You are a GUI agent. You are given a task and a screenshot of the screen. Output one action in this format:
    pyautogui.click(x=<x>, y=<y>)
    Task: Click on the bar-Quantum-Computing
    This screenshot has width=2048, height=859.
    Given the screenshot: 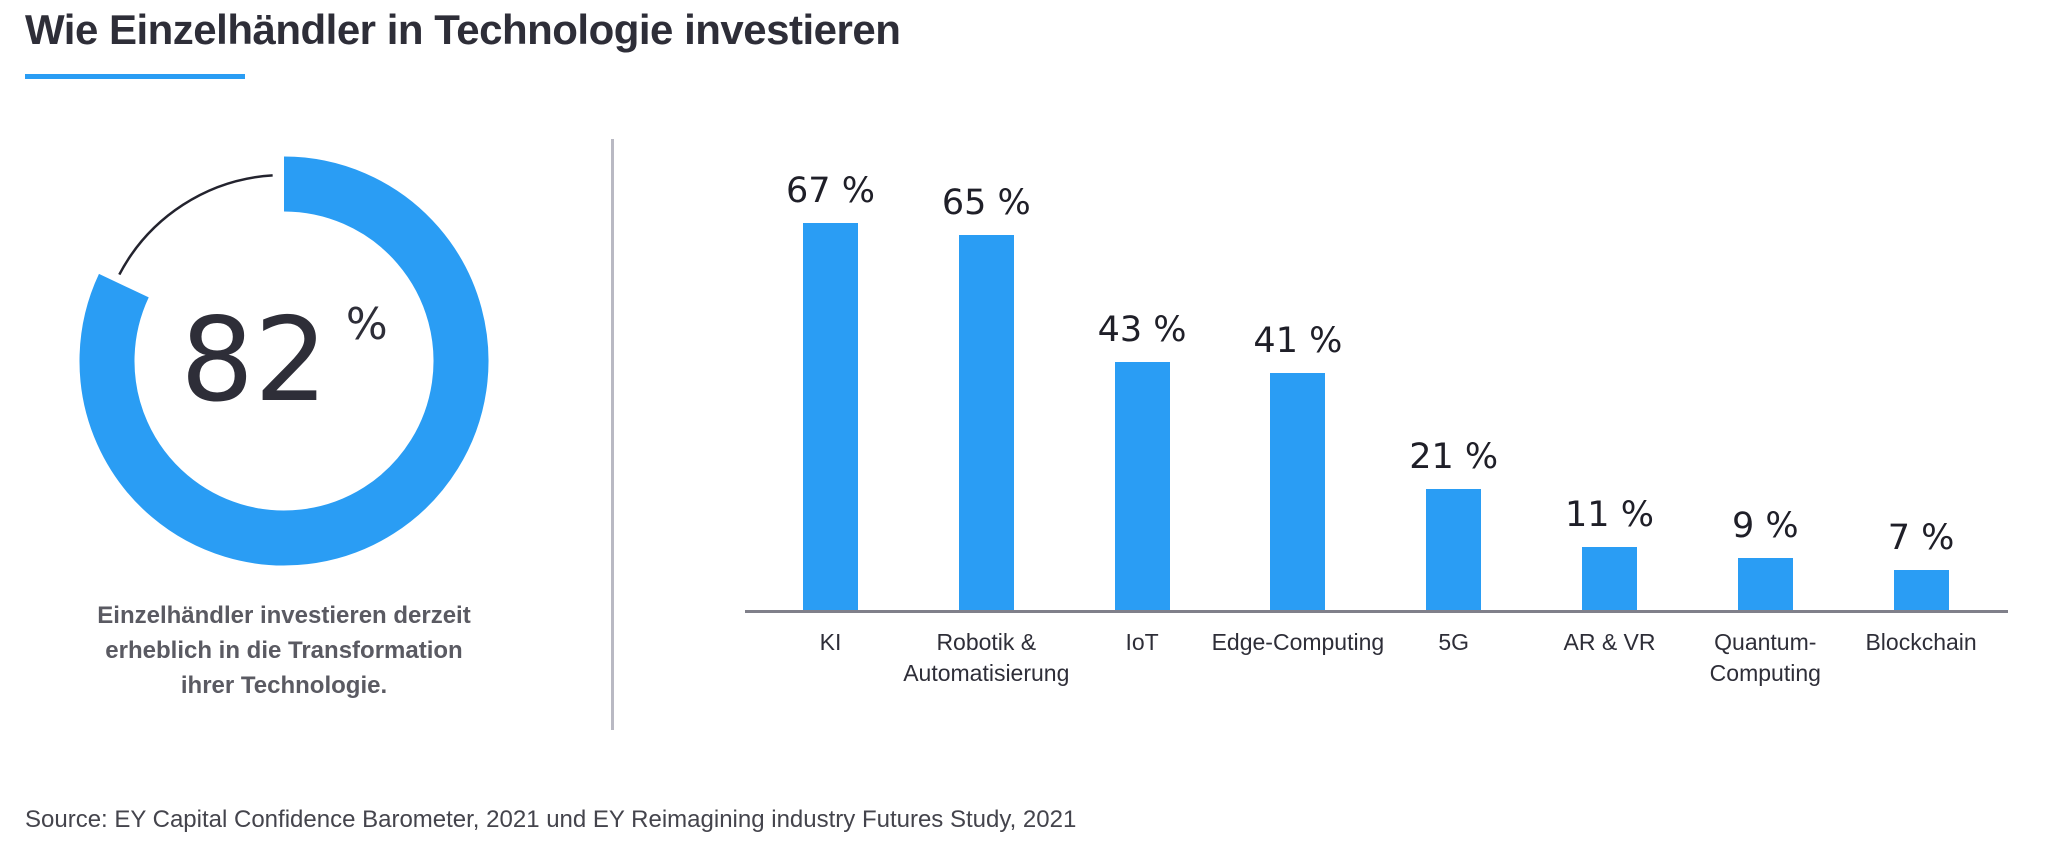 What is the action you would take?
    pyautogui.click(x=1765, y=584)
    